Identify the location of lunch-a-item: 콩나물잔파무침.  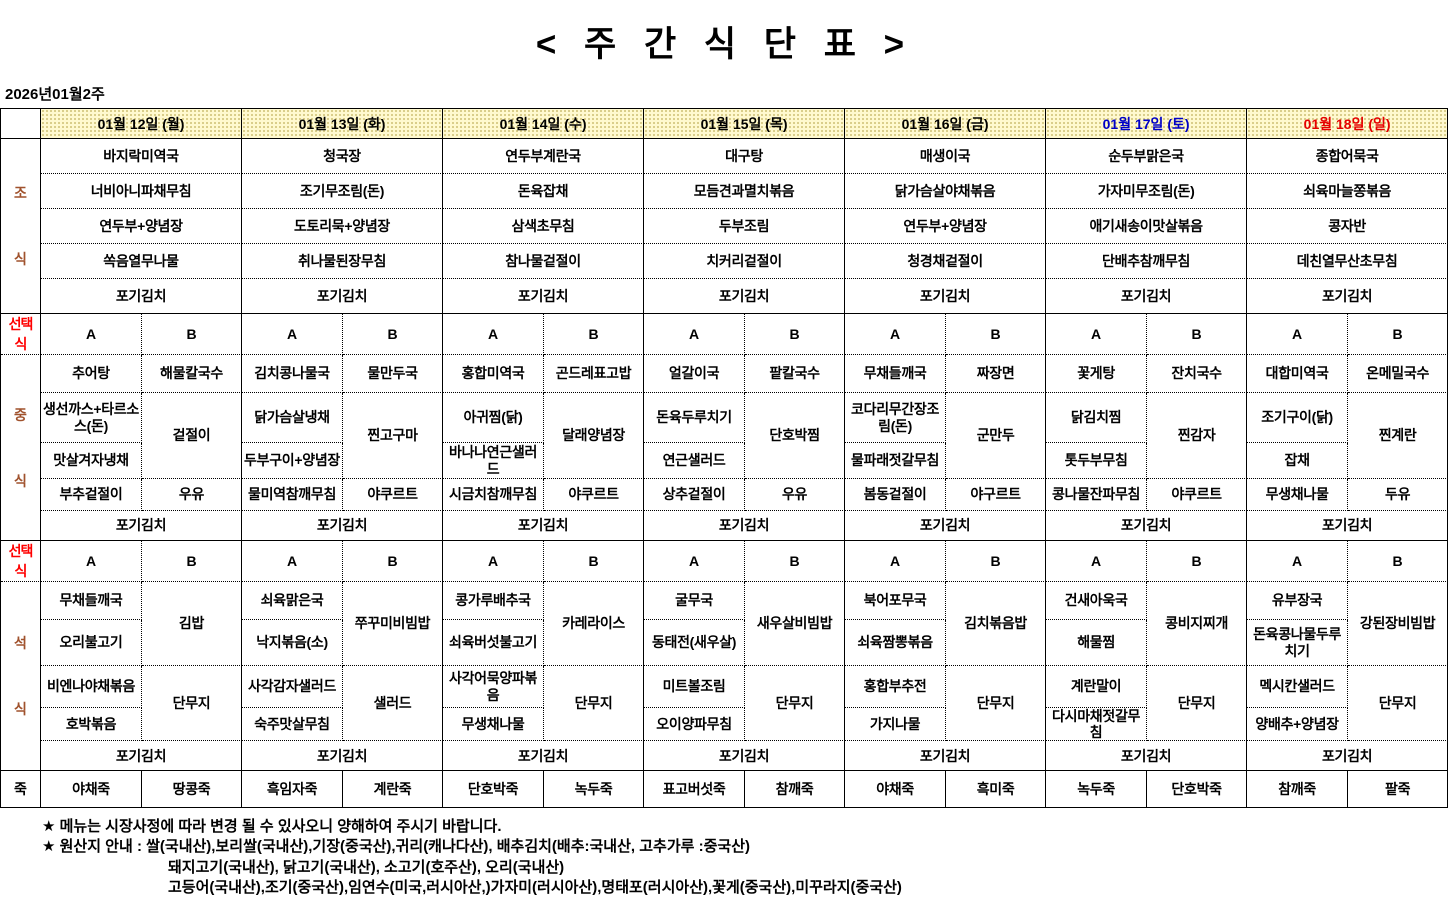
(1097, 495).